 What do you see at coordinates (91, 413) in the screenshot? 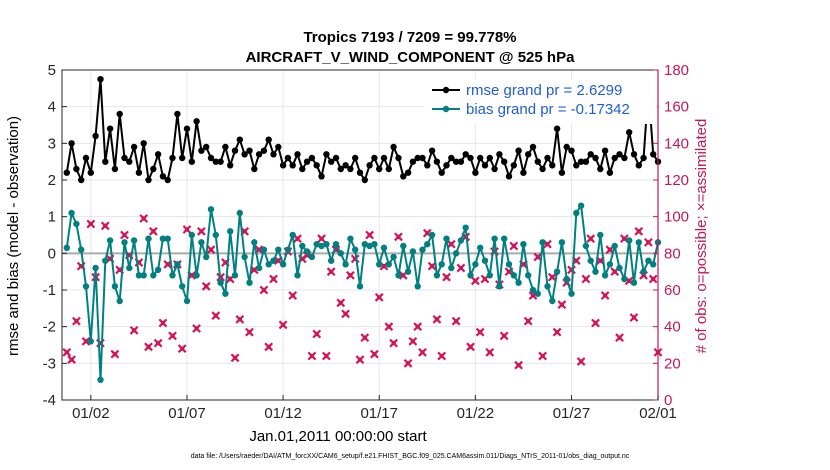
I see `x-tick-label: 01/02` at bounding box center [91, 413].